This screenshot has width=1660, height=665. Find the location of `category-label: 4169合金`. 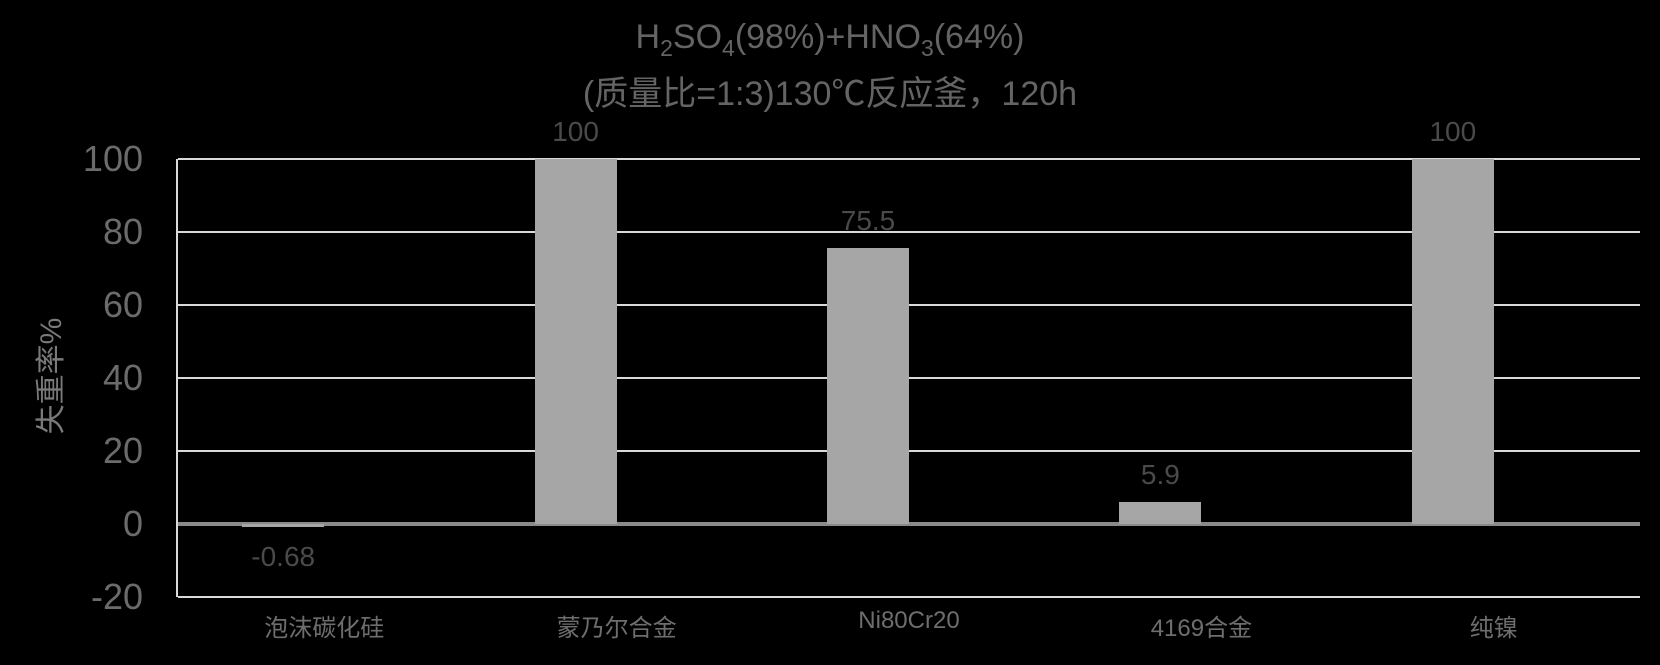

category-label: 4169合金 is located at coordinates (1201, 628).